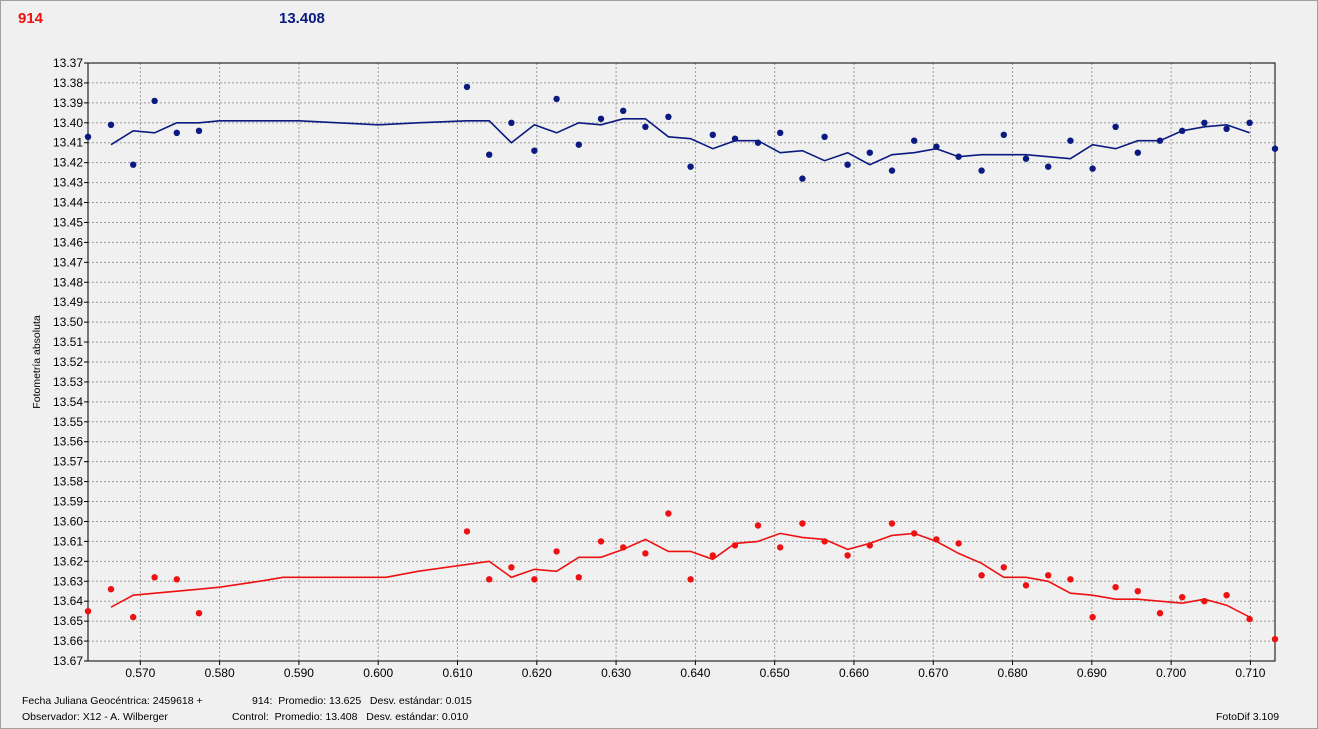  I want to click on y-tick-label: 13.39, so click(68, 103).